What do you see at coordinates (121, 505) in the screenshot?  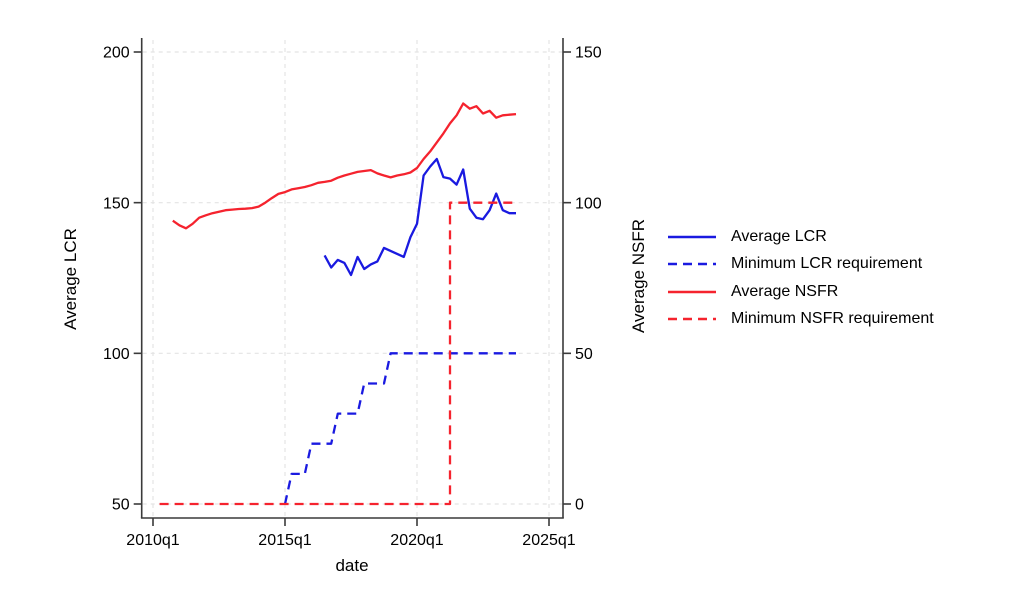 I see `y-tick-label-left: 50` at bounding box center [121, 505].